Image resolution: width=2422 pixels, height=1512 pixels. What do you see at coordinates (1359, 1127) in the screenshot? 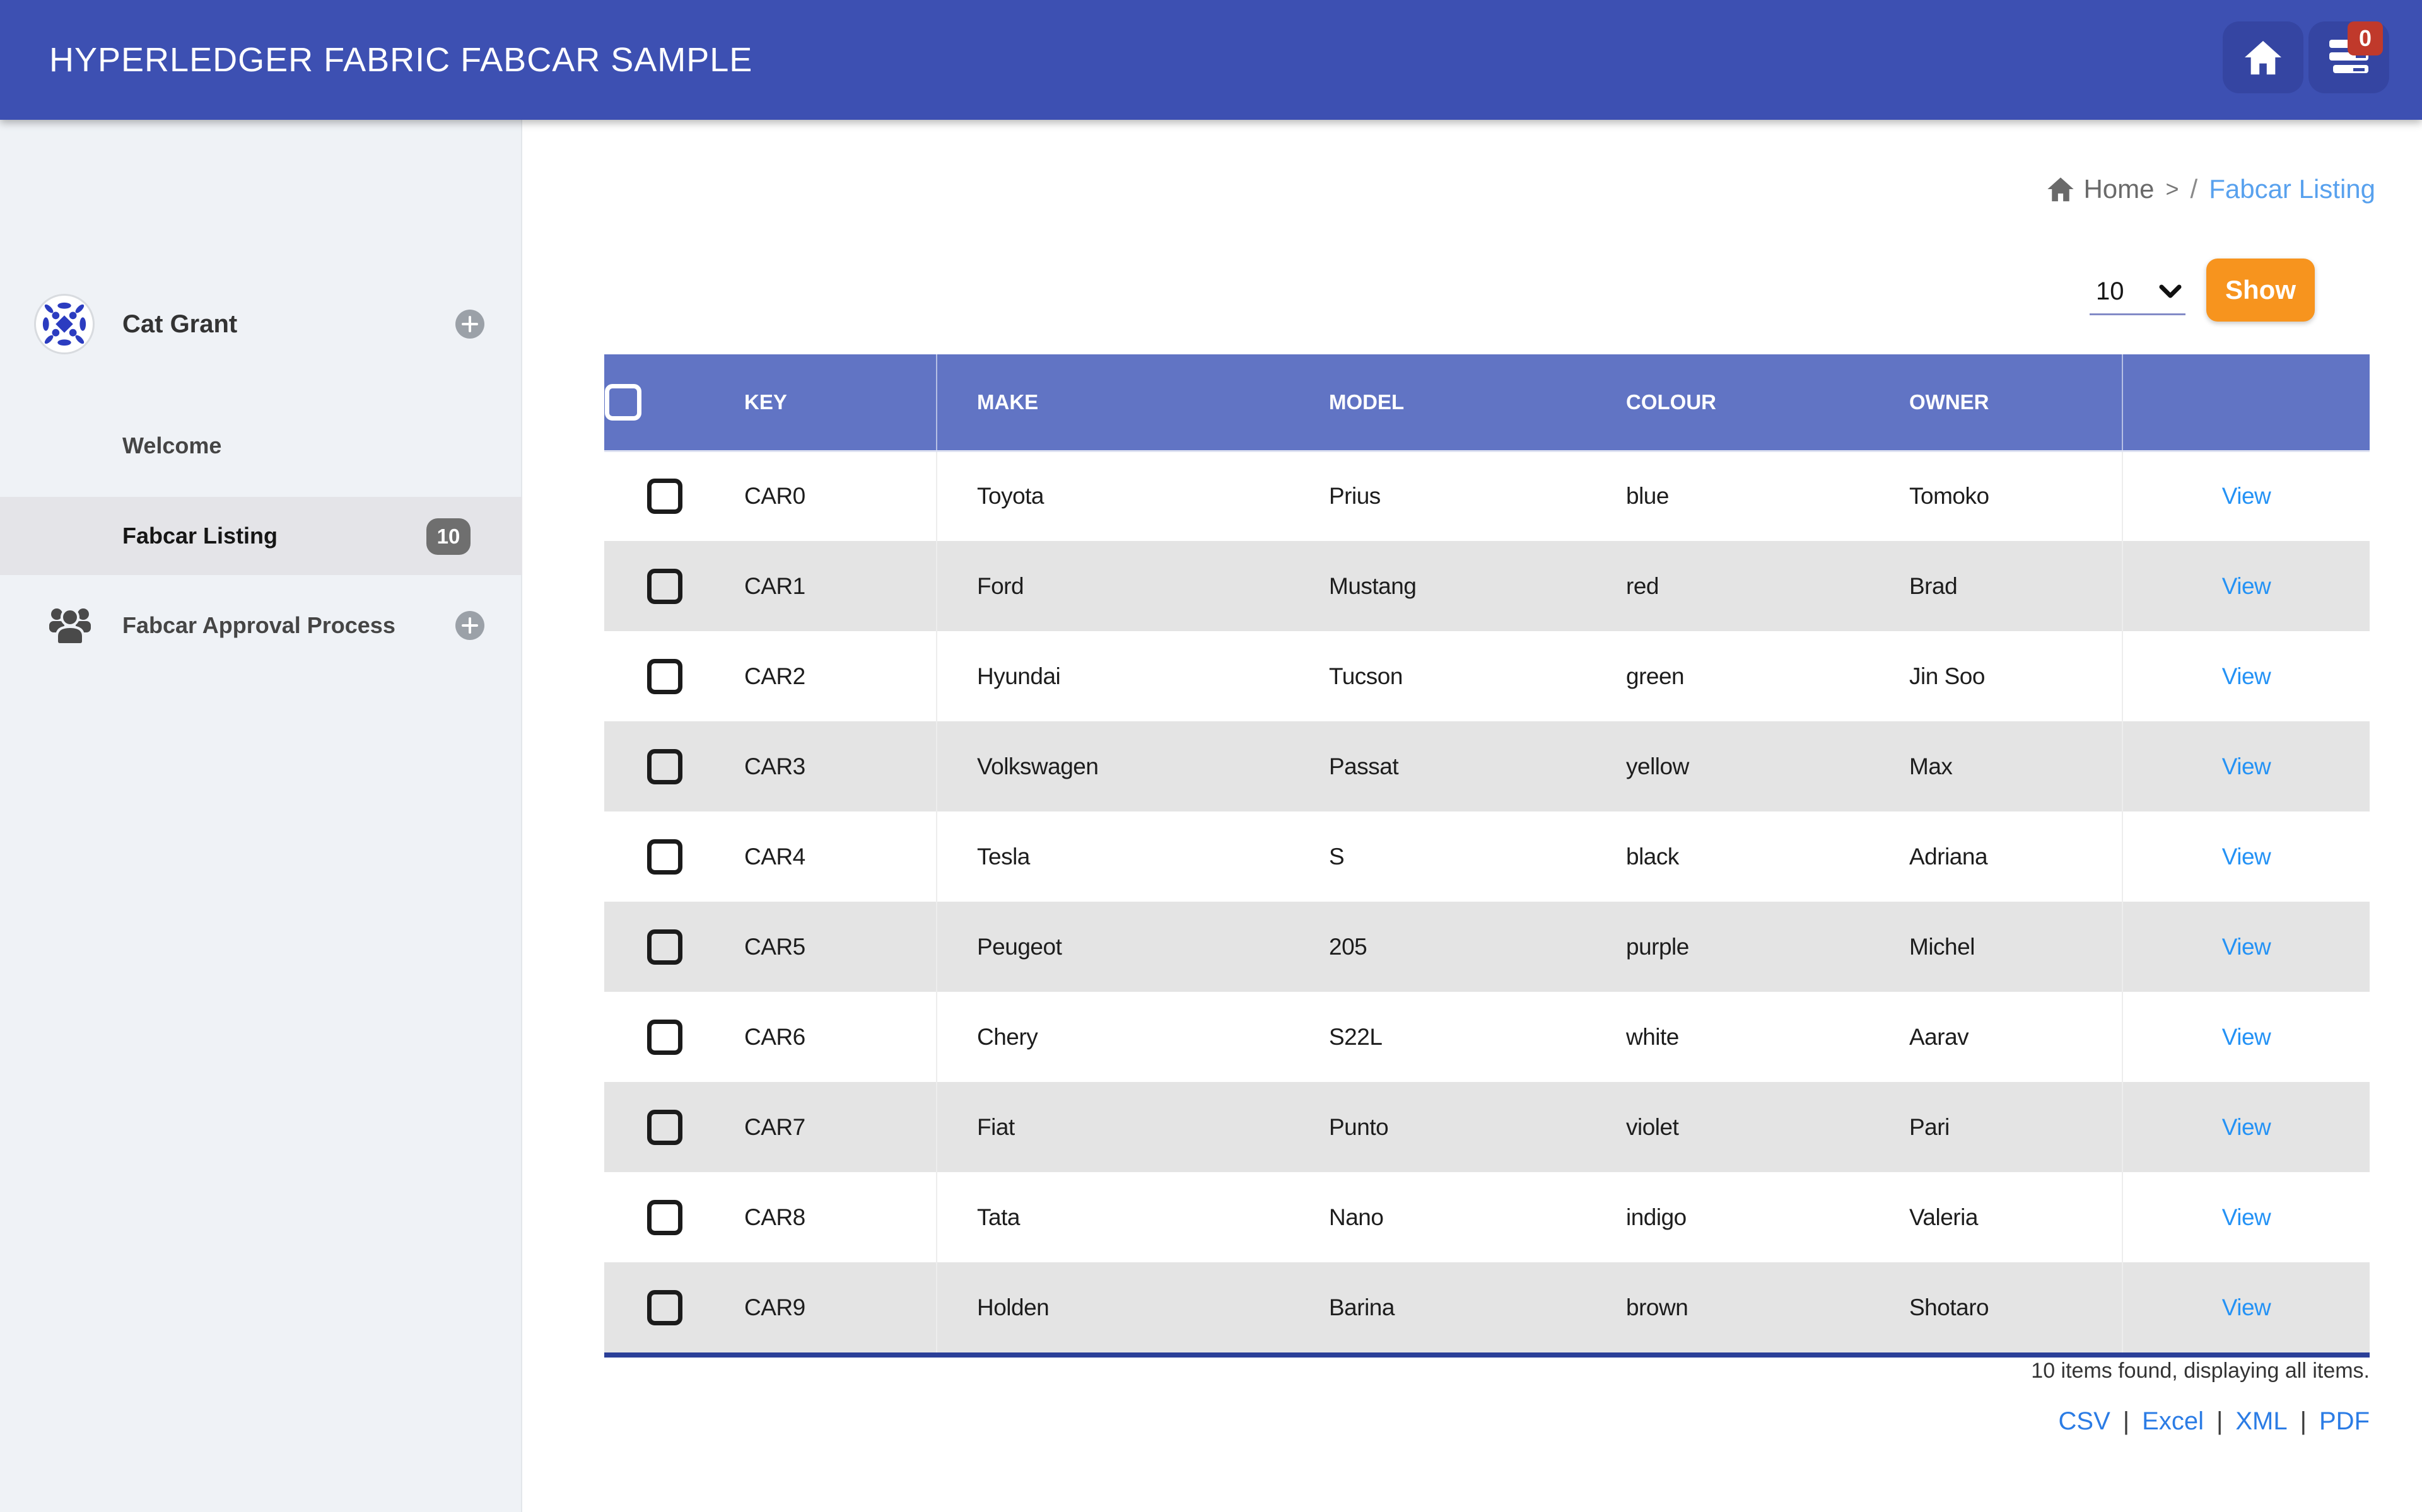
I see `cell-model: Punto` at bounding box center [1359, 1127].